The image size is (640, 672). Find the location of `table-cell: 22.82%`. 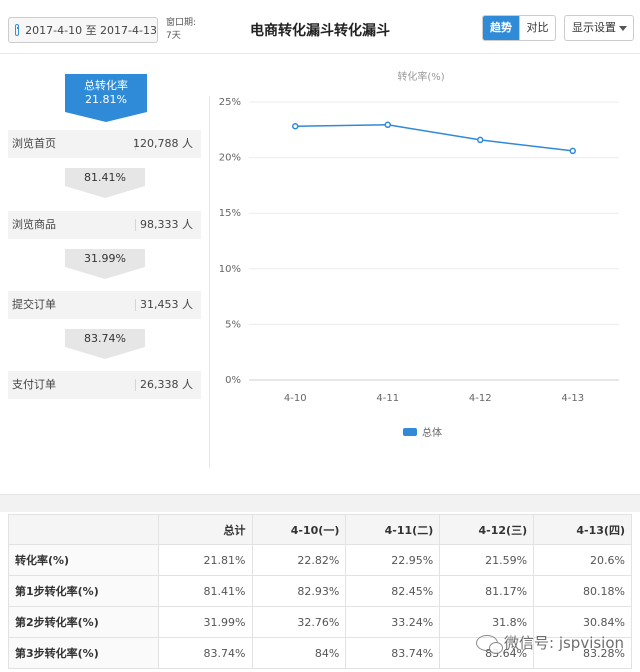

table-cell: 22.82% is located at coordinates (299, 560).